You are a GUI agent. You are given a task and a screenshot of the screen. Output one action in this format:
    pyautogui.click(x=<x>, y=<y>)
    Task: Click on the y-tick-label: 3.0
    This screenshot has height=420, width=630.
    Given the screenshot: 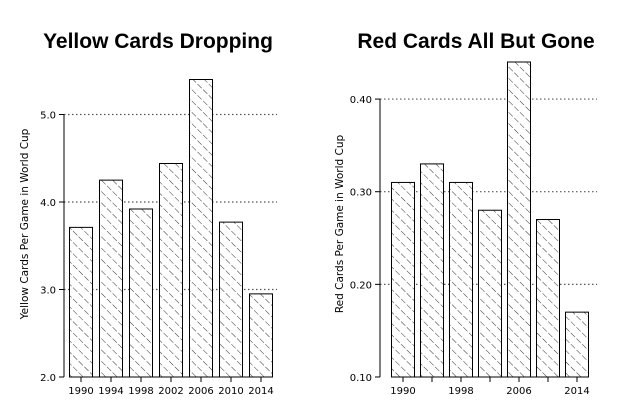 What is the action you would take?
    pyautogui.click(x=48, y=291)
    